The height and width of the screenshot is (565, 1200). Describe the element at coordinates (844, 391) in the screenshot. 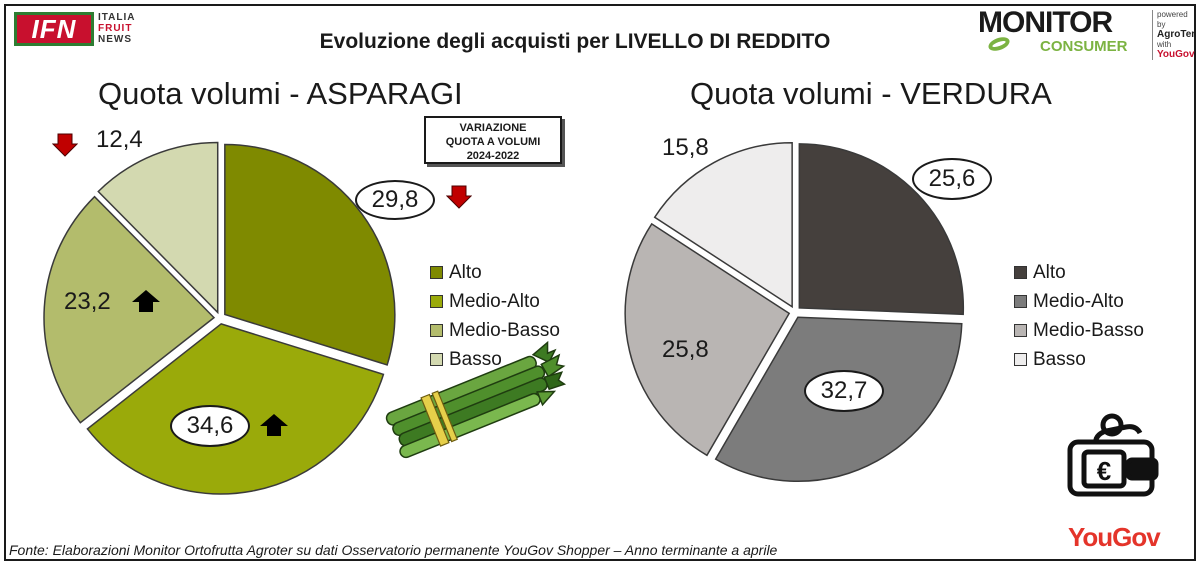

I see `label-verdura-medio-alto: 32,7` at that location.